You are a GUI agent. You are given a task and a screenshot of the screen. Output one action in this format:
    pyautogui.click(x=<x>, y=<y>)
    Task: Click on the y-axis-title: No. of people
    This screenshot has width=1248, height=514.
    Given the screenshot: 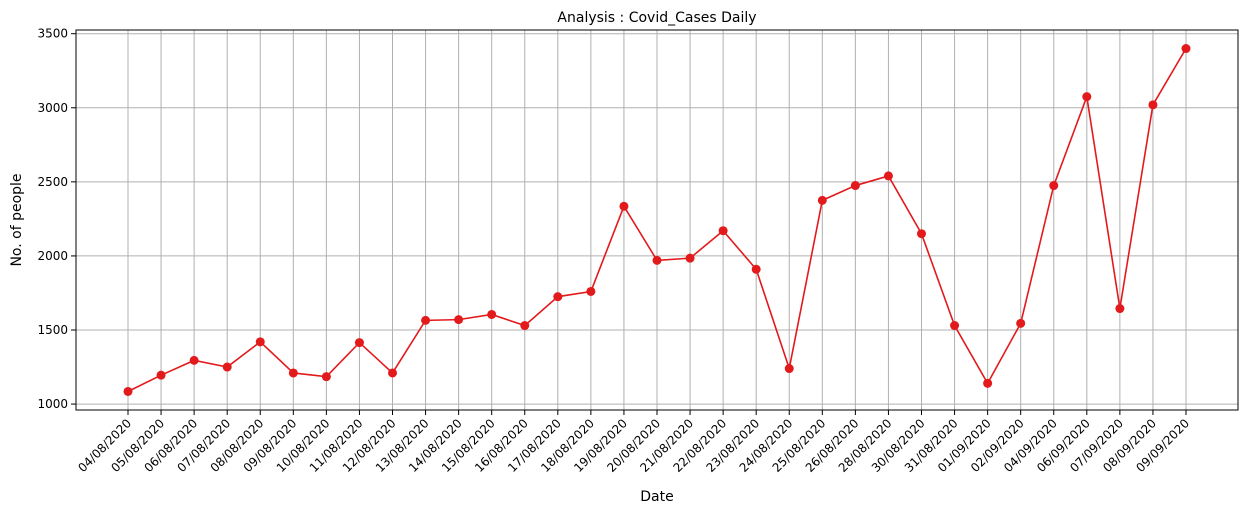 What is the action you would take?
    pyautogui.click(x=17, y=219)
    